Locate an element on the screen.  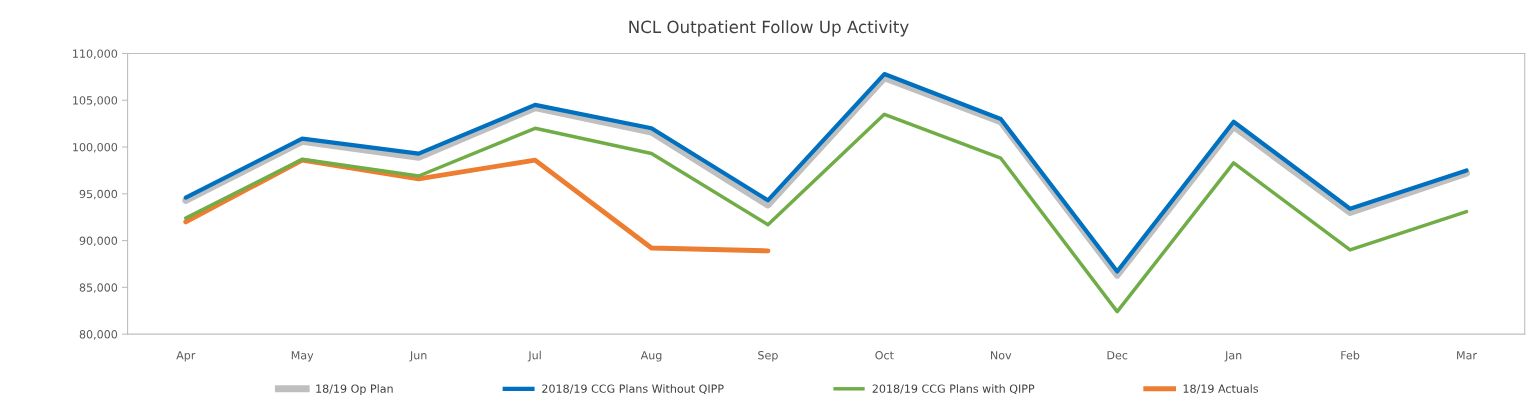
legend-label: 18/19 Op Plan is located at coordinates (354, 389).